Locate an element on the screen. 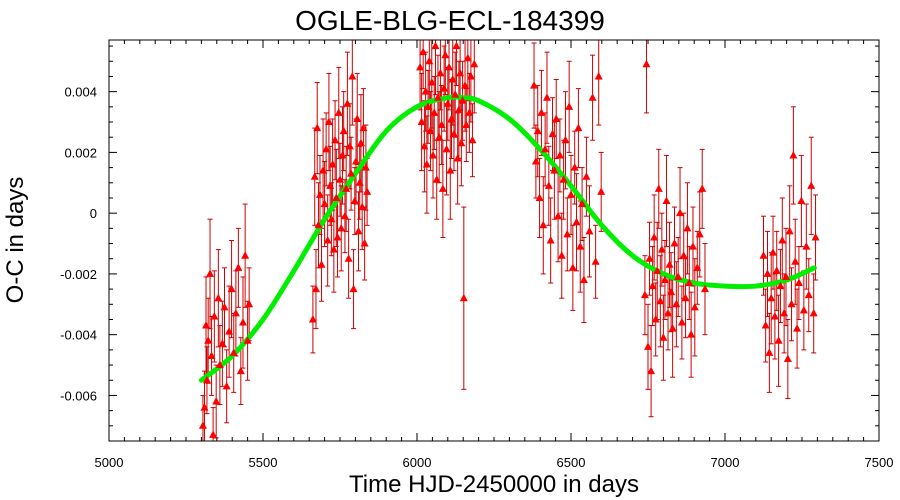 The height and width of the screenshot is (500, 900). x-tick-label: 6000 is located at coordinates (417, 462).